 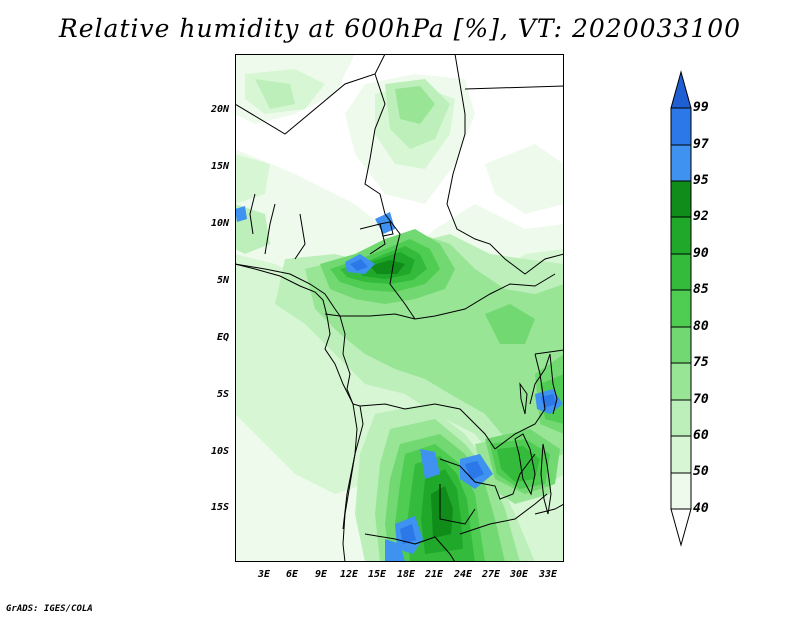 What do you see at coordinates (349, 574) in the screenshot?
I see `lon-label: 12E` at bounding box center [349, 574].